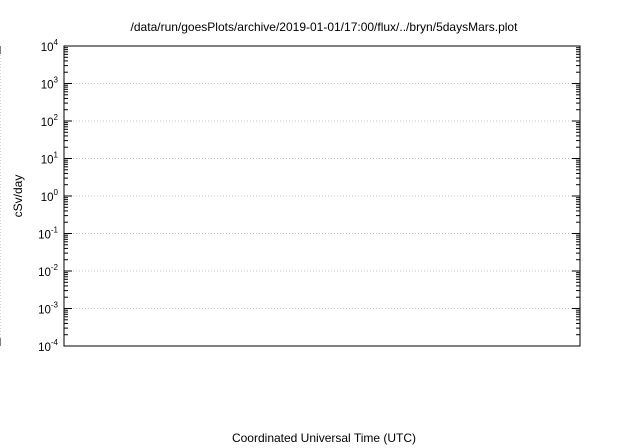 The width and height of the screenshot is (640, 448). What do you see at coordinates (50, 121) in the screenshot?
I see `y-tick-label: 10²` at bounding box center [50, 121].